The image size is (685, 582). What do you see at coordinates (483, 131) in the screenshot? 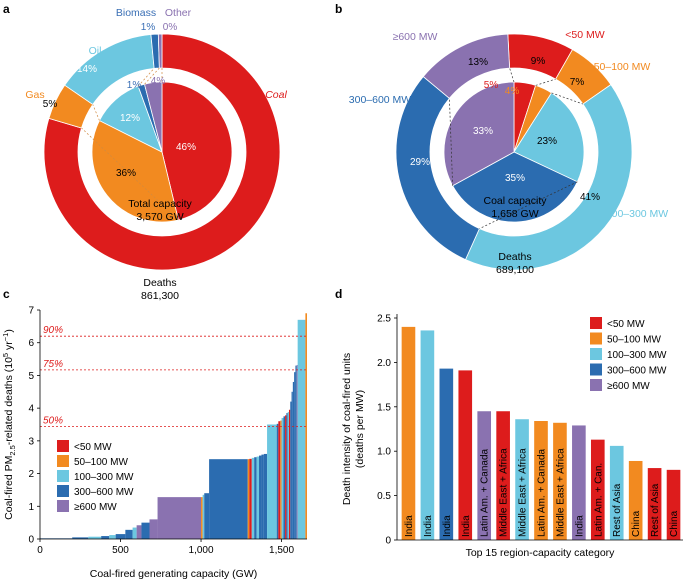
I see `inner-pct-label-4: 33%` at bounding box center [483, 131].